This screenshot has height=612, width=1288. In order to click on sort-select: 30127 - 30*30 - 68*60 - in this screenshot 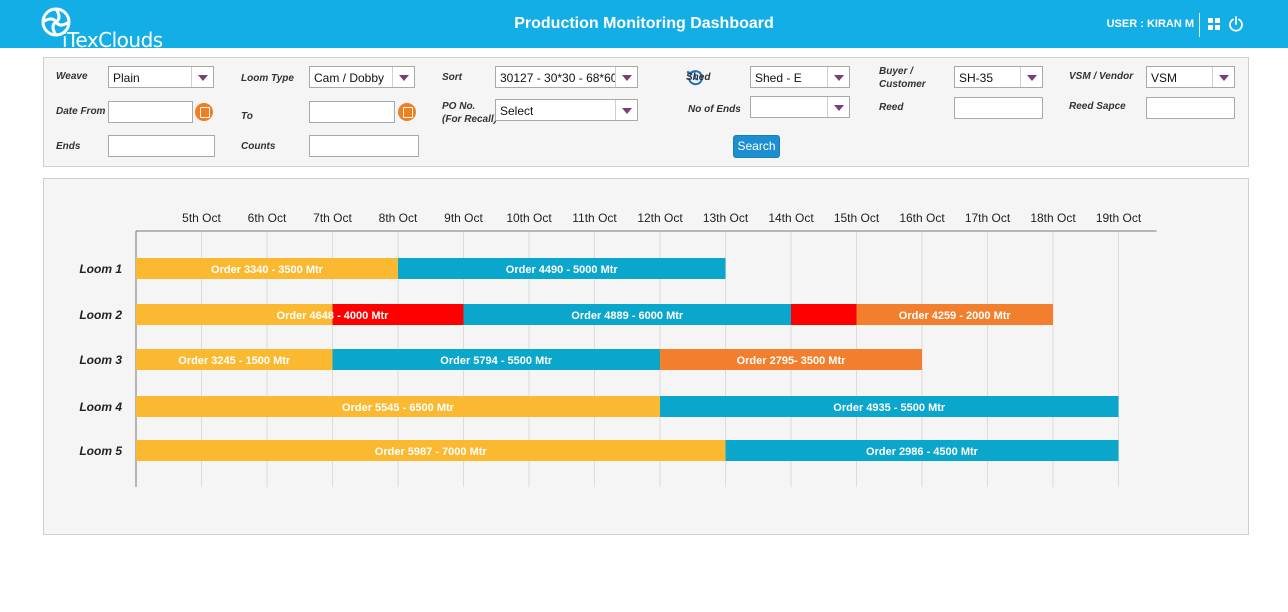, I will do `click(566, 77)`.